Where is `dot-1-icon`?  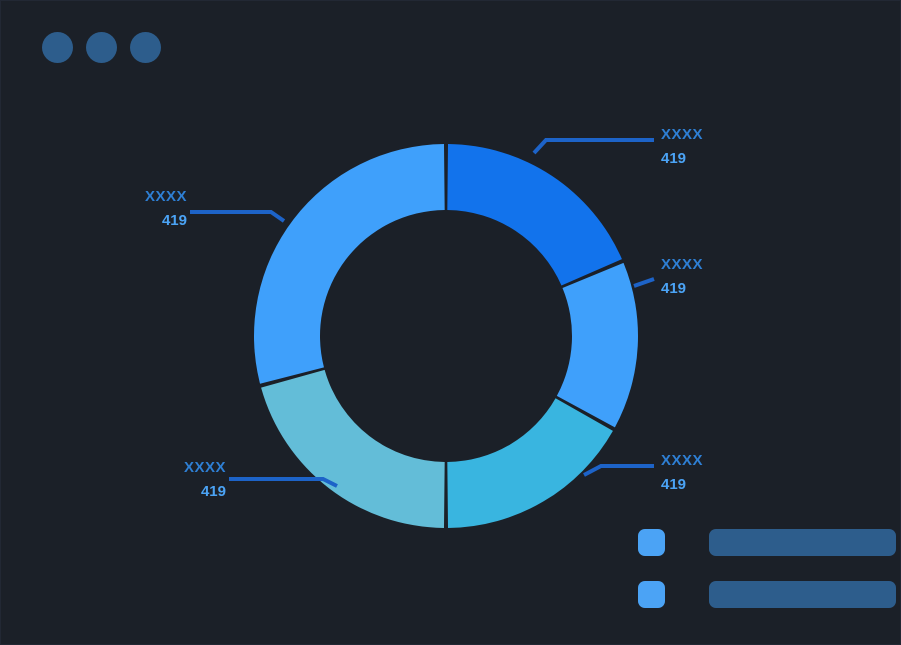
dot-1-icon is located at coordinates (57, 47).